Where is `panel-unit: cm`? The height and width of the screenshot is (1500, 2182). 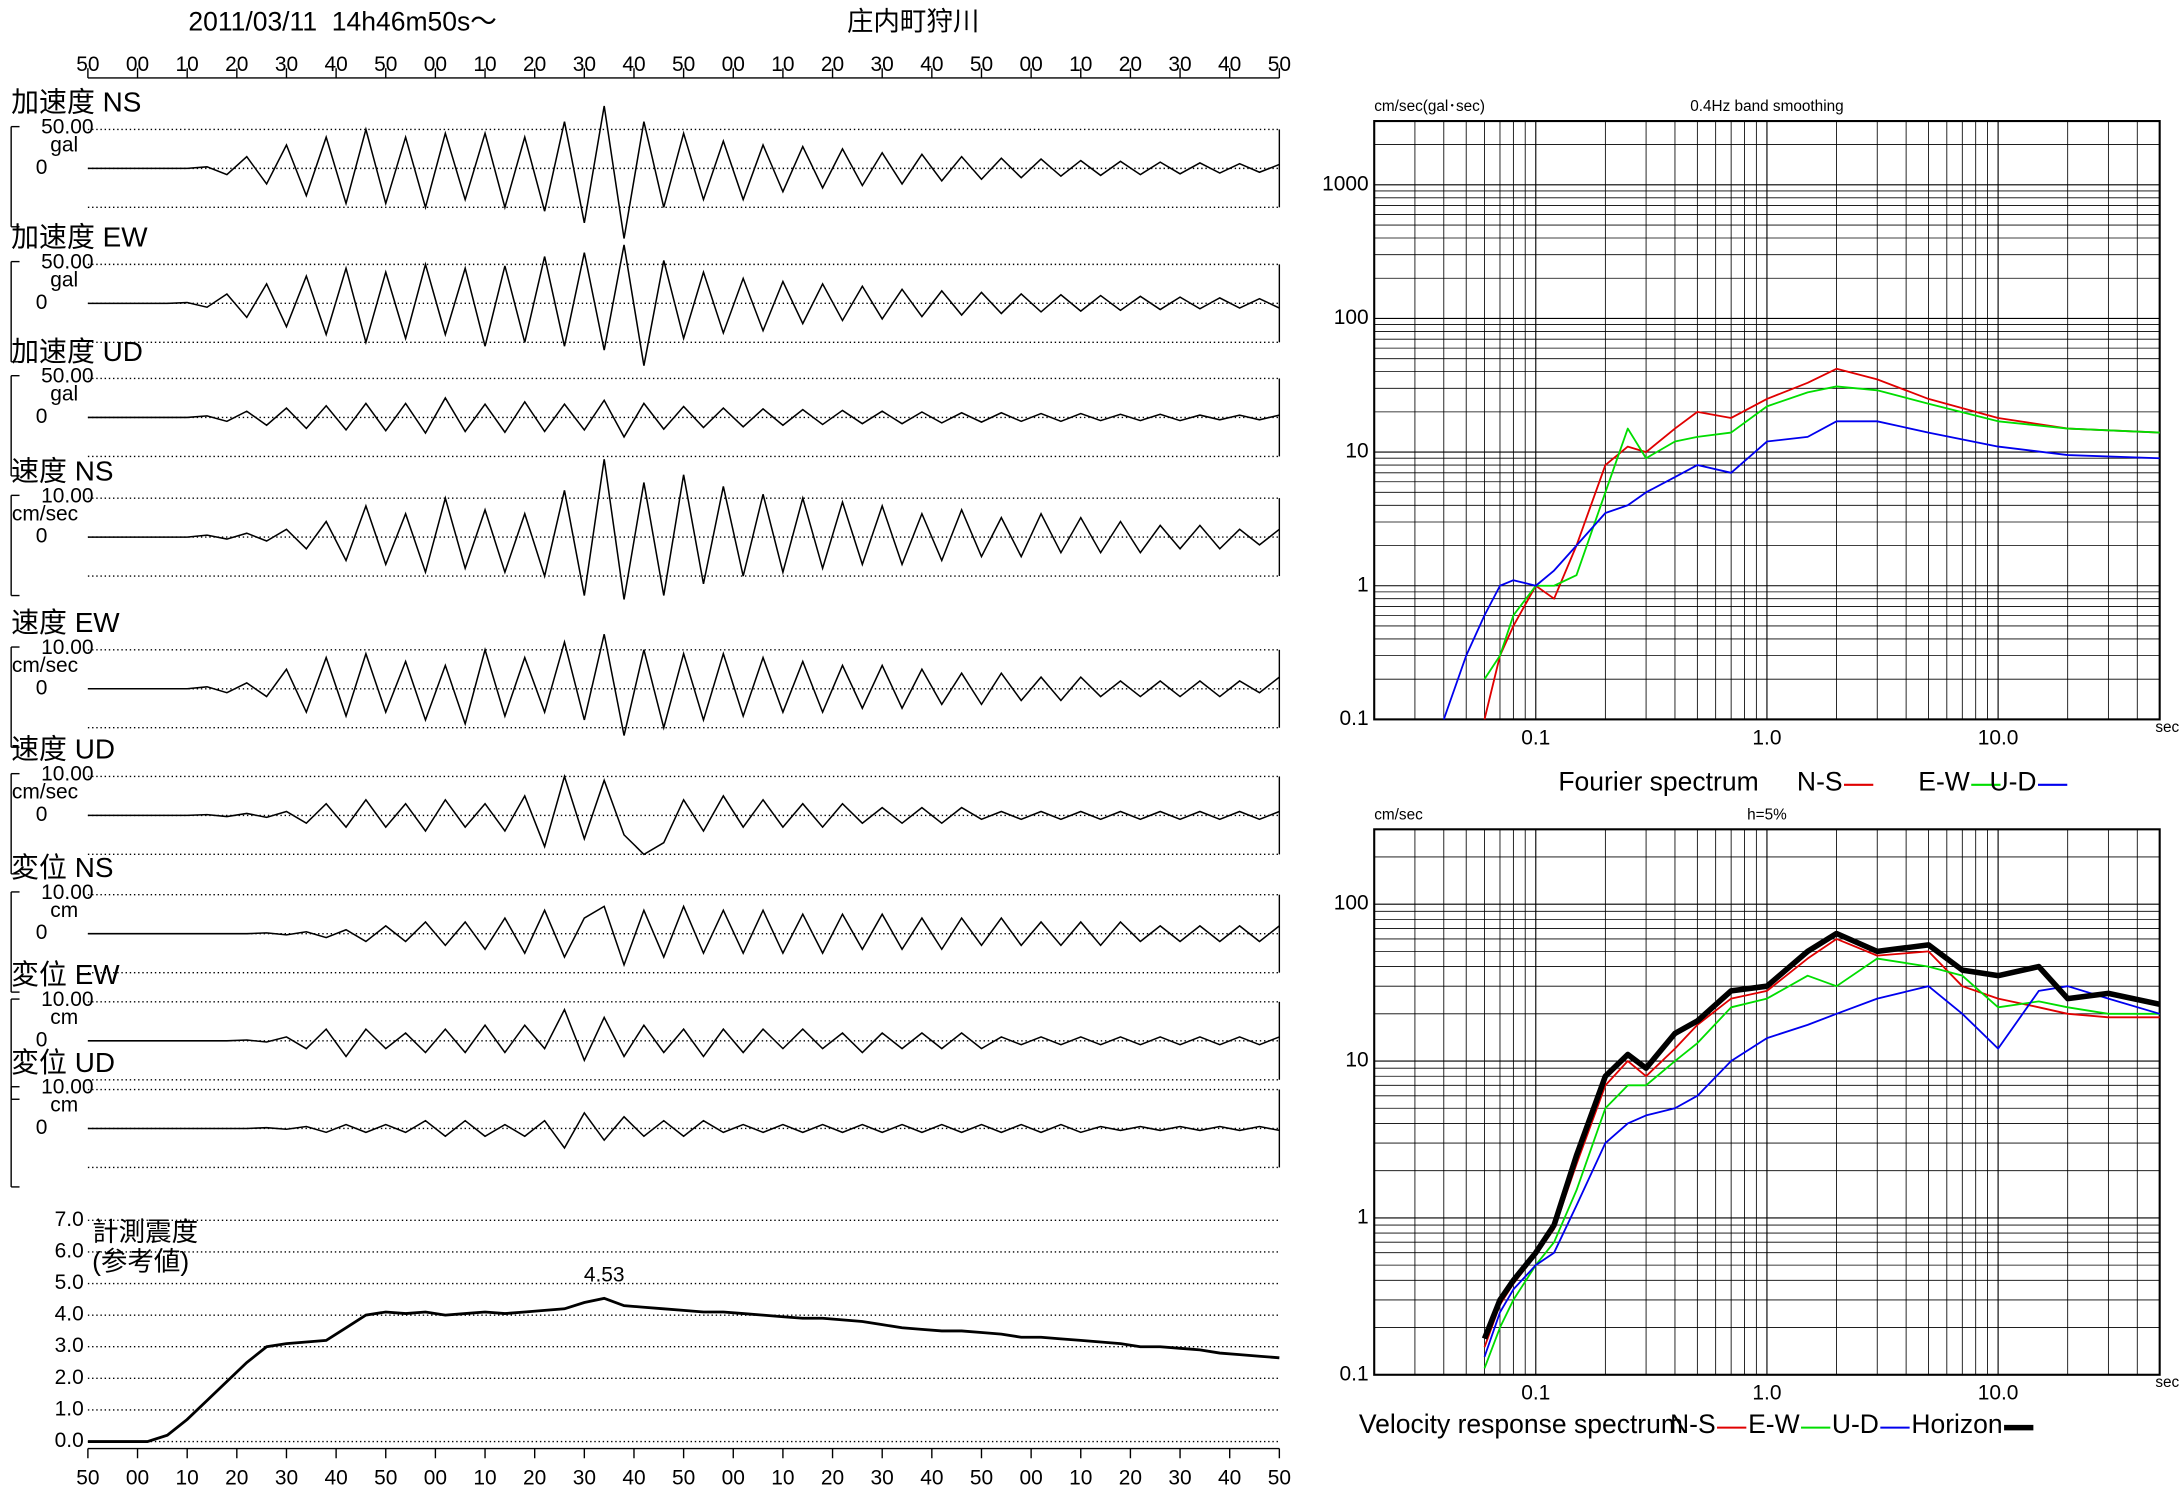
panel-unit: cm is located at coordinates (64, 1105).